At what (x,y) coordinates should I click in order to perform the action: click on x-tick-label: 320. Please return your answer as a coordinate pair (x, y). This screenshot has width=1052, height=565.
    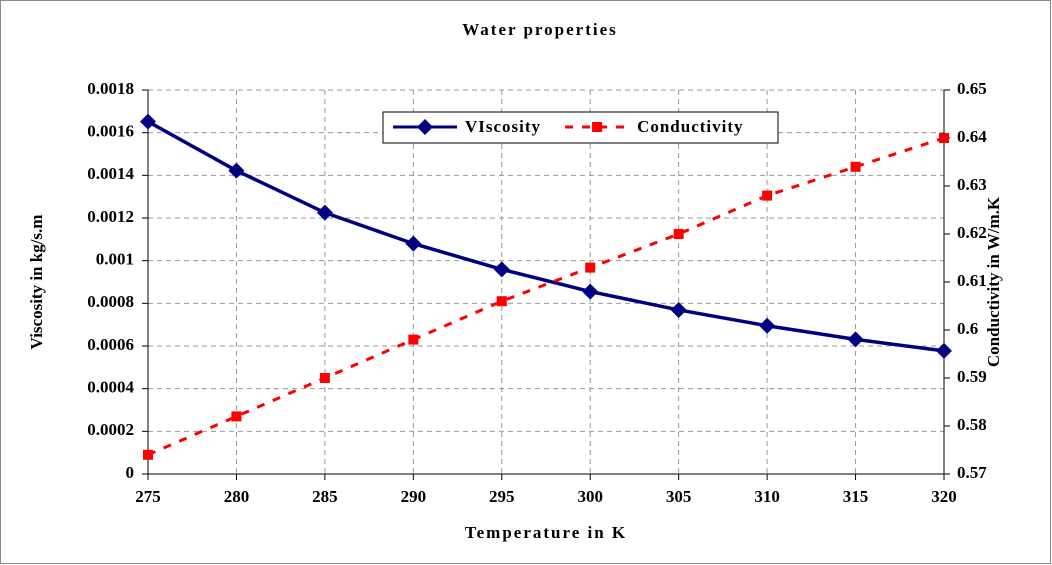
    Looking at the image, I should click on (944, 496).